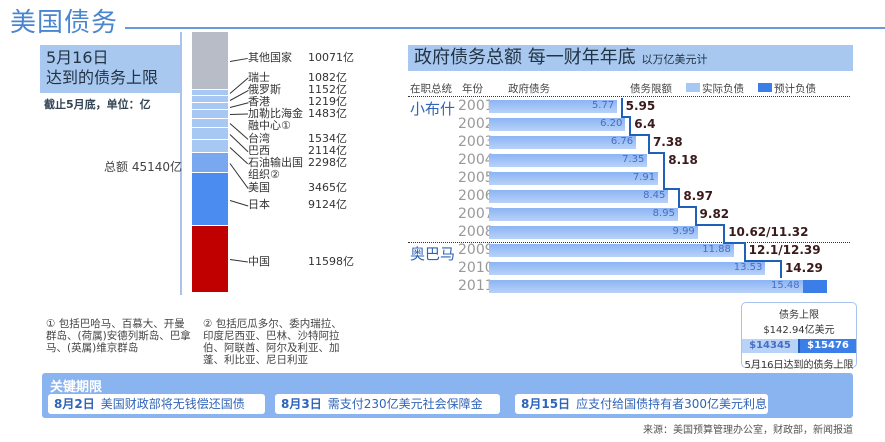 This screenshot has height=442, width=885. What do you see at coordinates (331, 261) in the screenshot?
I see `holder-value: 11598亿` at bounding box center [331, 261].